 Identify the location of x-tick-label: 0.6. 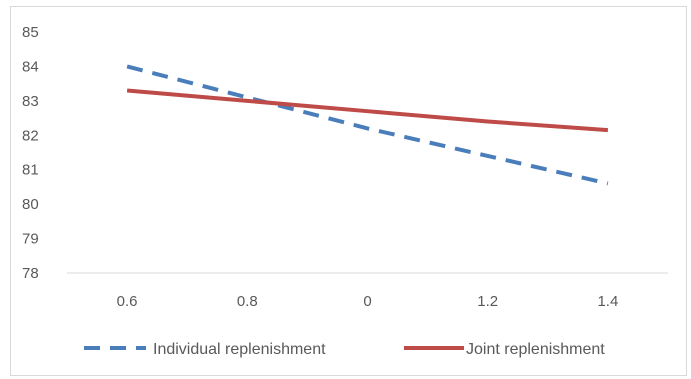
(127, 301).